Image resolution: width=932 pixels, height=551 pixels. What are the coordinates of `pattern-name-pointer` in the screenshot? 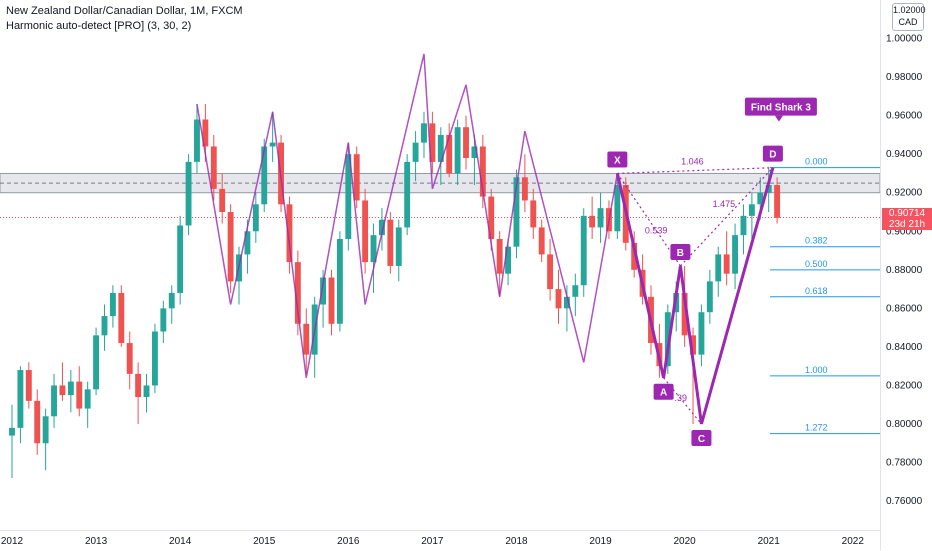 It's located at (778, 118).